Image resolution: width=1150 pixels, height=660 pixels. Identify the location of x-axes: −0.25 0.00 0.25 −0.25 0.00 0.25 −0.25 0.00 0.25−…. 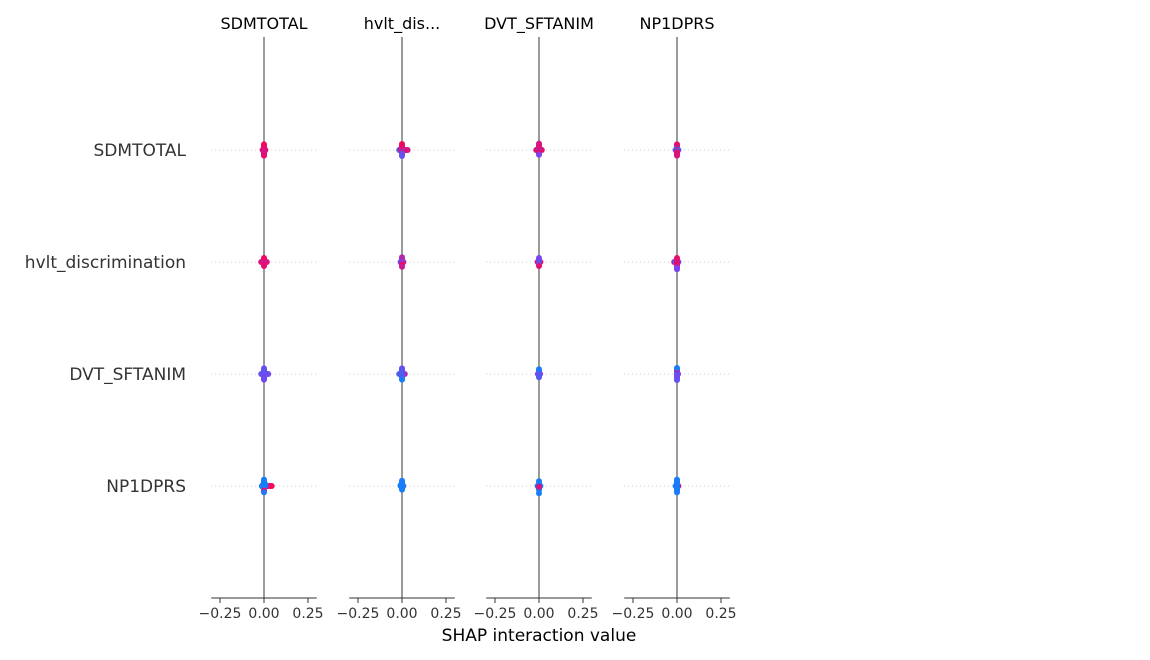
(468, 609).